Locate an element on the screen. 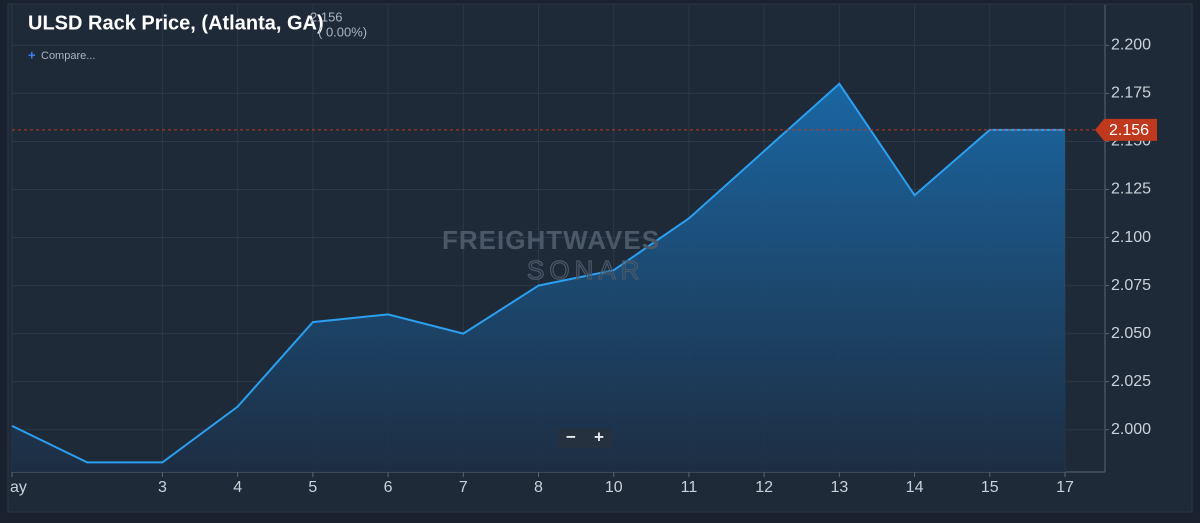 The width and height of the screenshot is (1200, 523). y-tick-label: 2.125 is located at coordinates (1131, 189).